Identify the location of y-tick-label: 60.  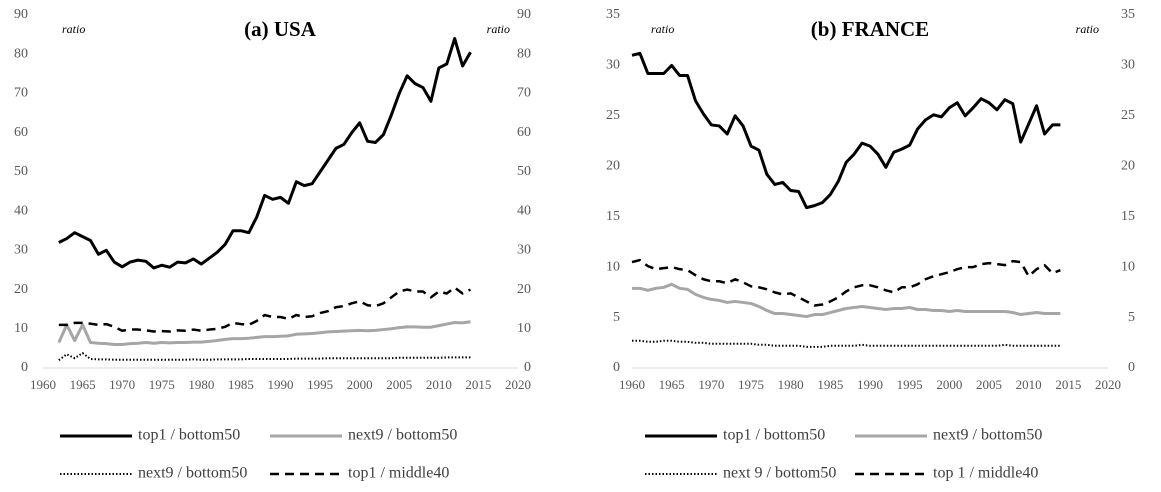
(21, 132).